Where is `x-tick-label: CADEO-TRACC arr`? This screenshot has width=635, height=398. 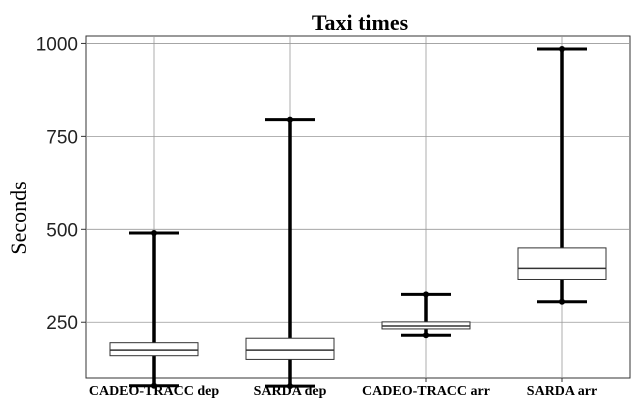 x-tick-label: CADEO-TRACC arr is located at coordinates (426, 391).